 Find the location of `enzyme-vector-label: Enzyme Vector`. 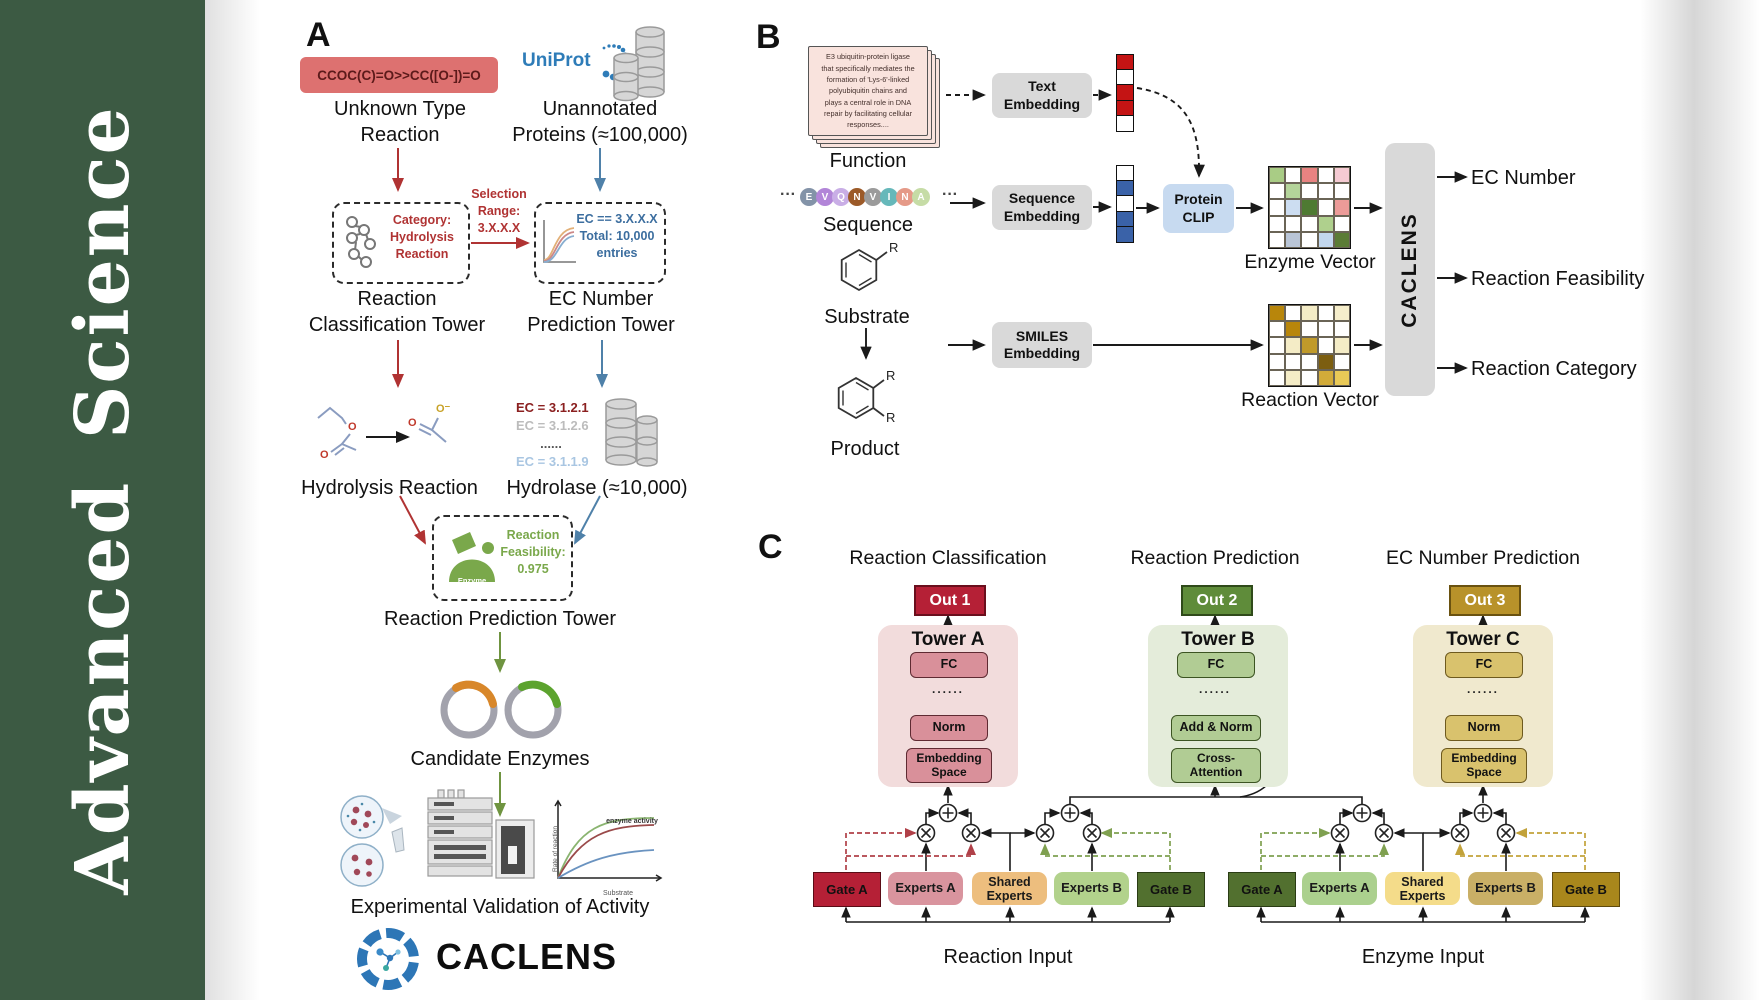

enzyme-vector-label: Enzyme Vector is located at coordinates (1310, 262).